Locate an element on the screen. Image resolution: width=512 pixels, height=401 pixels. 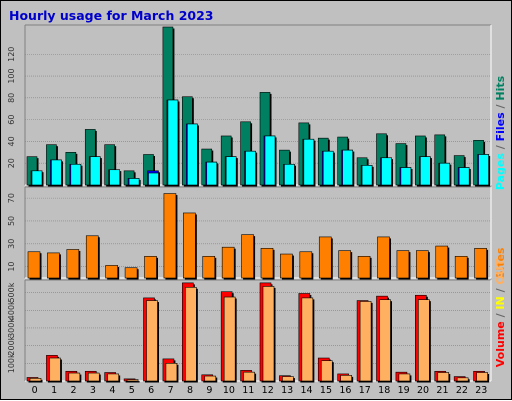
panel-1-y-tick-label: 80 is located at coordinates (11, 98).